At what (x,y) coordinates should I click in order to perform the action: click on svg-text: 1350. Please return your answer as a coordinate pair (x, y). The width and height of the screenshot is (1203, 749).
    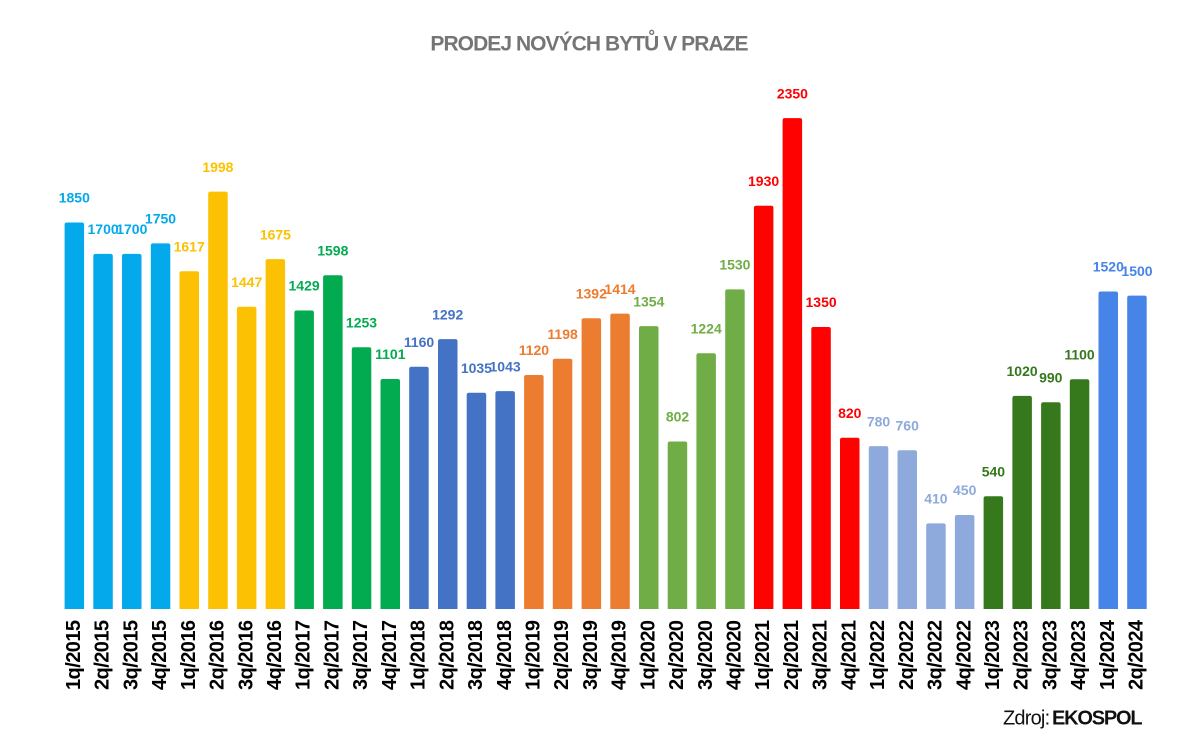
    Looking at the image, I should click on (821, 302).